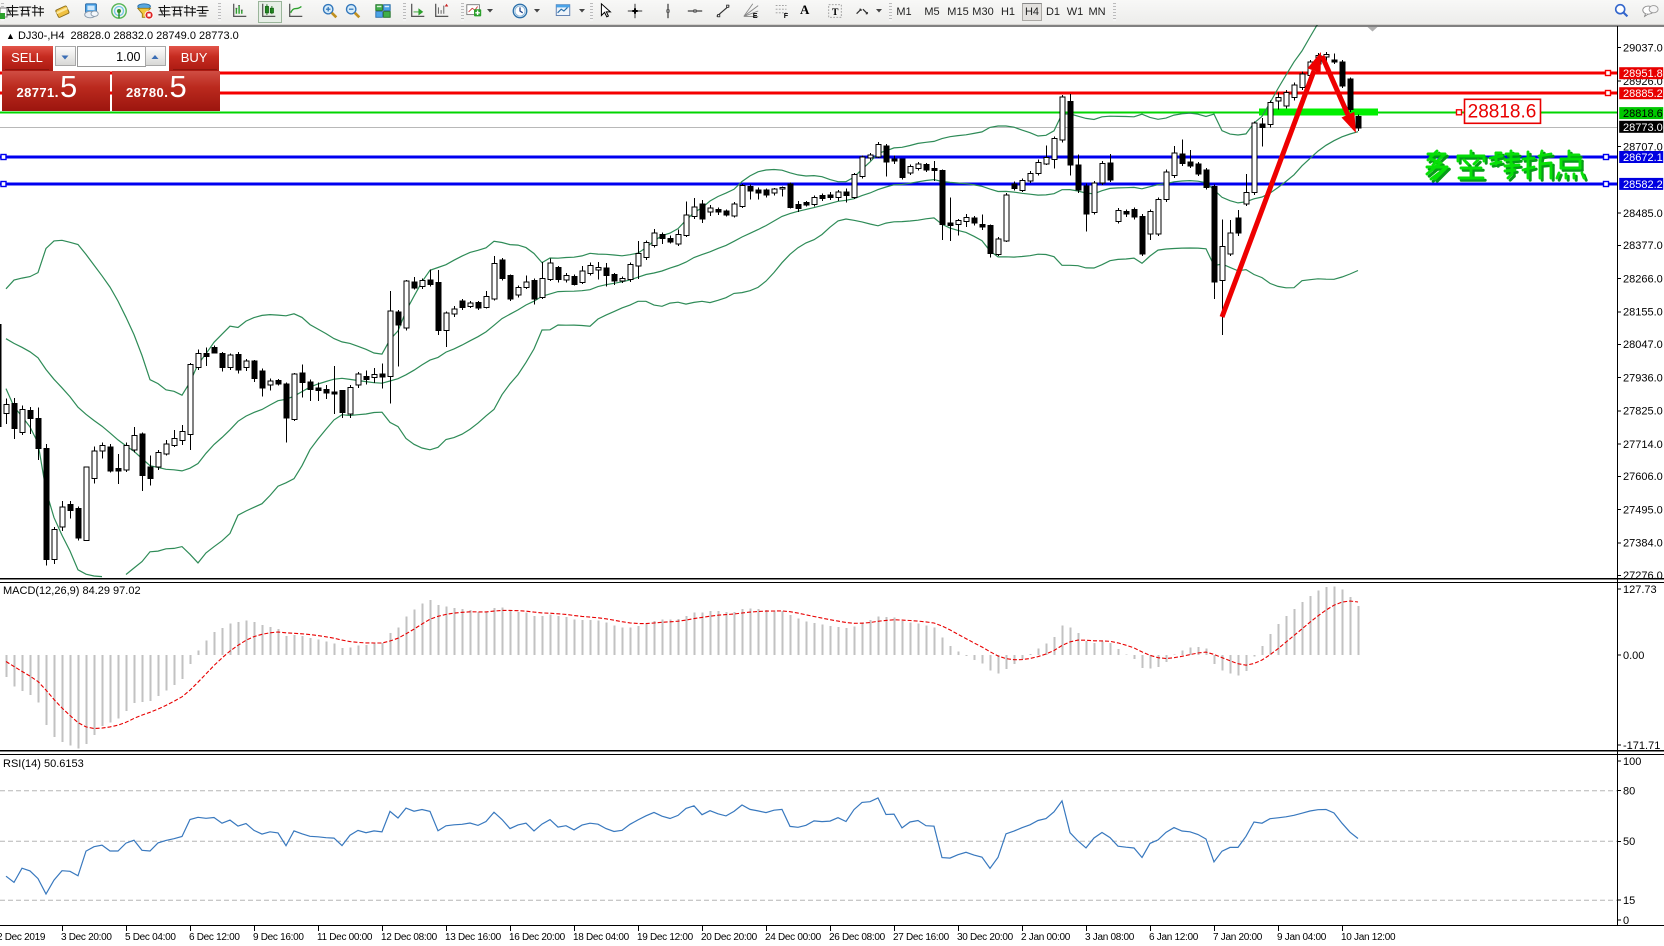 Image resolution: width=1664 pixels, height=946 pixels. I want to click on svg-text: 28707.0, so click(1643, 147).